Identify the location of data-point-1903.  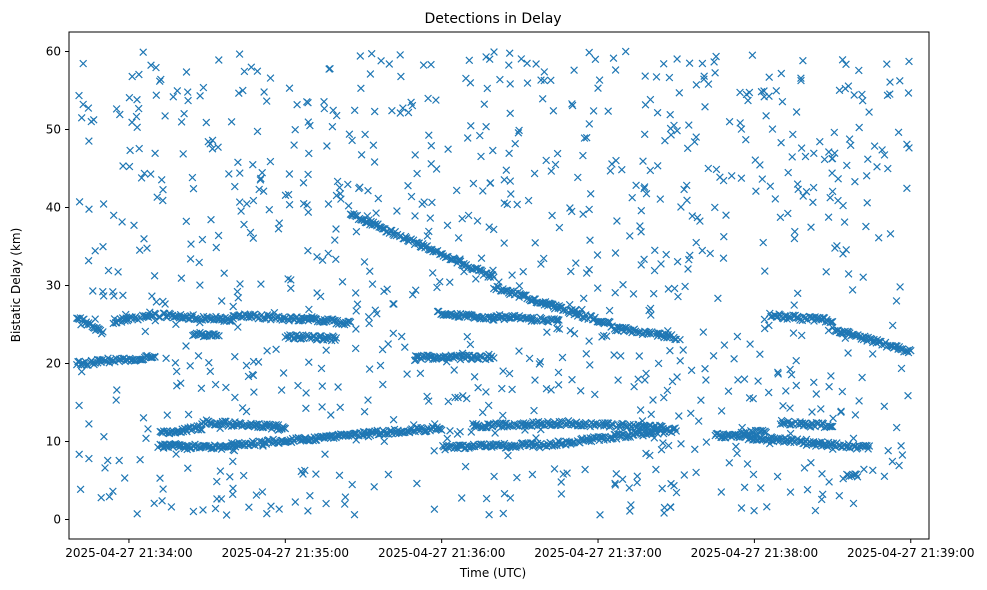
(908, 395).